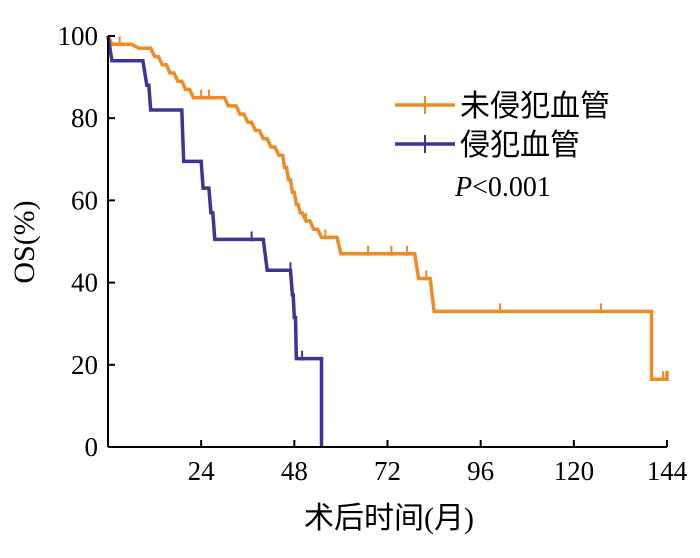 The width and height of the screenshot is (700, 558). I want to click on legend-label-series-1: 侵犯血管, so click(520, 145).